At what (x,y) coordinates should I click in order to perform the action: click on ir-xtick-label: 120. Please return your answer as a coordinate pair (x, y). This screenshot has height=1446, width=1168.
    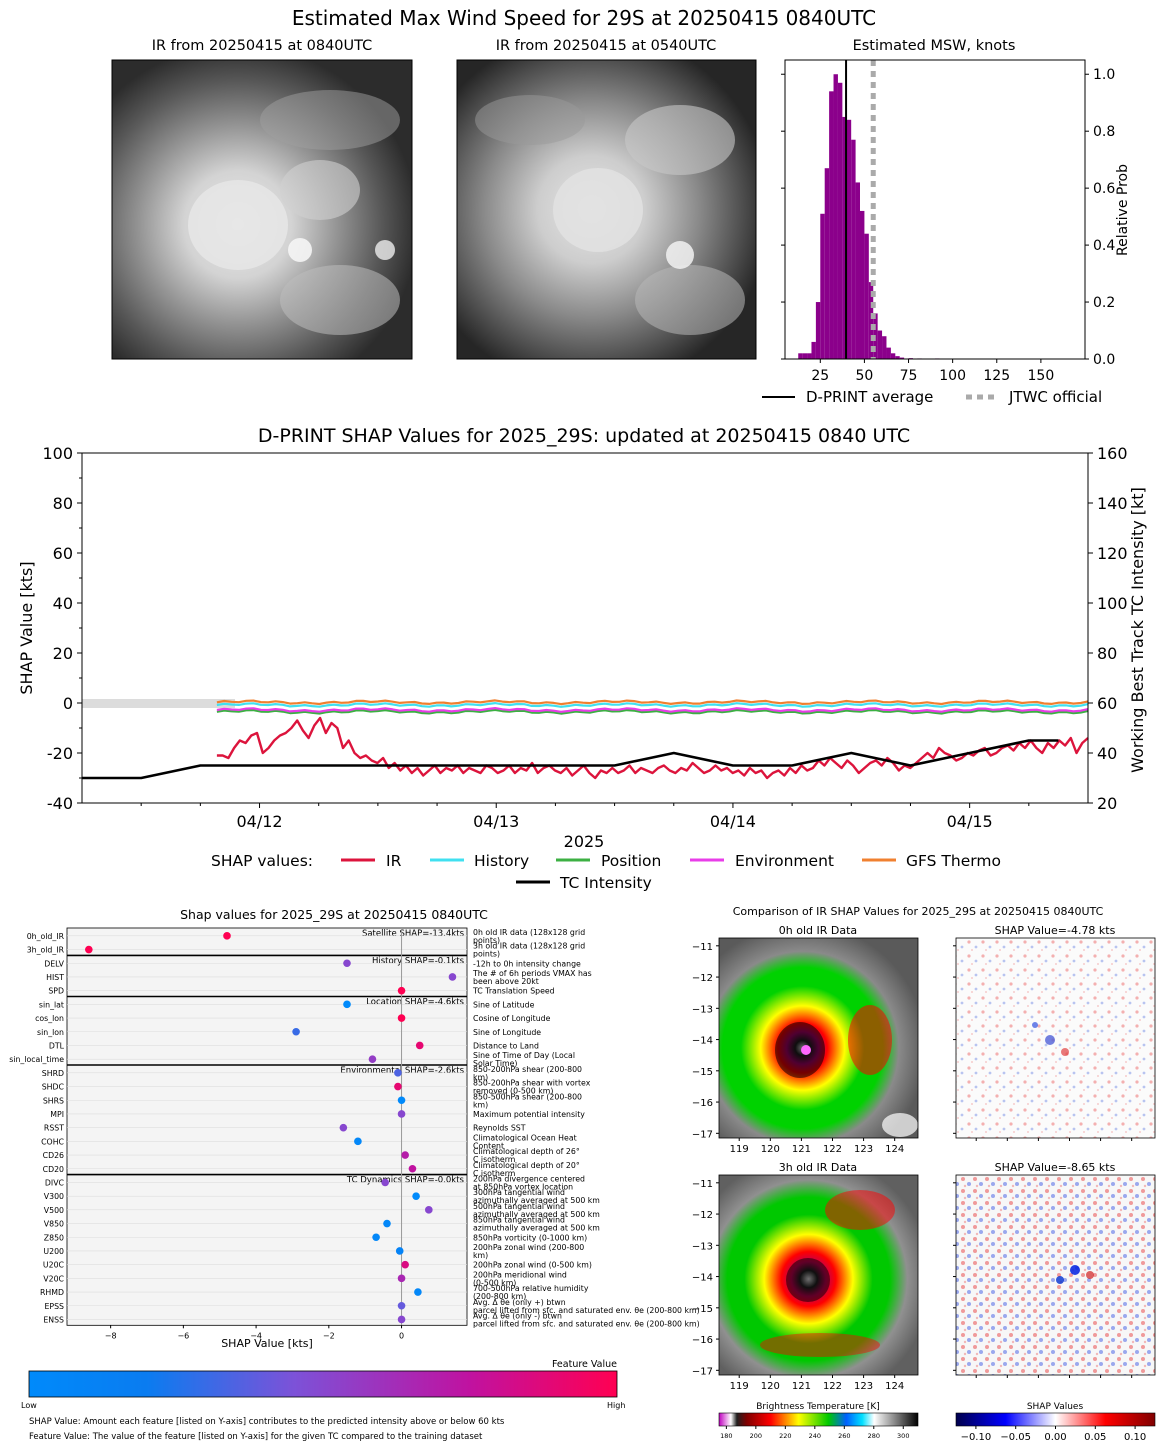
    Looking at the image, I should click on (770, 1386).